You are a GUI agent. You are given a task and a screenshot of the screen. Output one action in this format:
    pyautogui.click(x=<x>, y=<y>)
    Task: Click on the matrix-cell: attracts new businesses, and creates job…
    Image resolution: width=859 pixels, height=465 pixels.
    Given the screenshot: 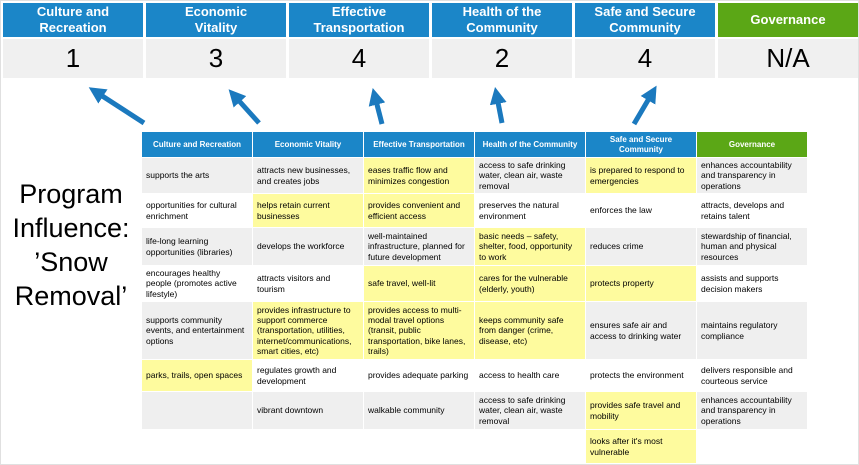 What is the action you would take?
    pyautogui.click(x=308, y=175)
    